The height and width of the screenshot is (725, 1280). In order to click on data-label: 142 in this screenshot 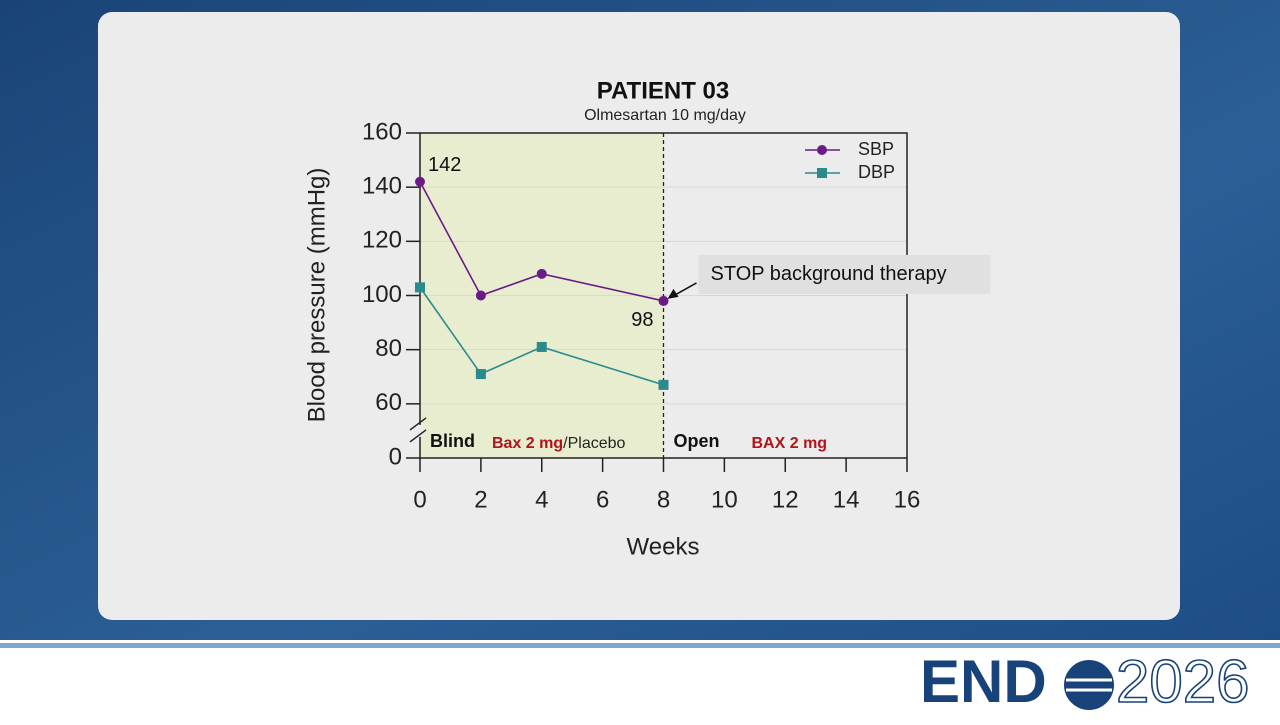, I will do `click(444, 165)`.